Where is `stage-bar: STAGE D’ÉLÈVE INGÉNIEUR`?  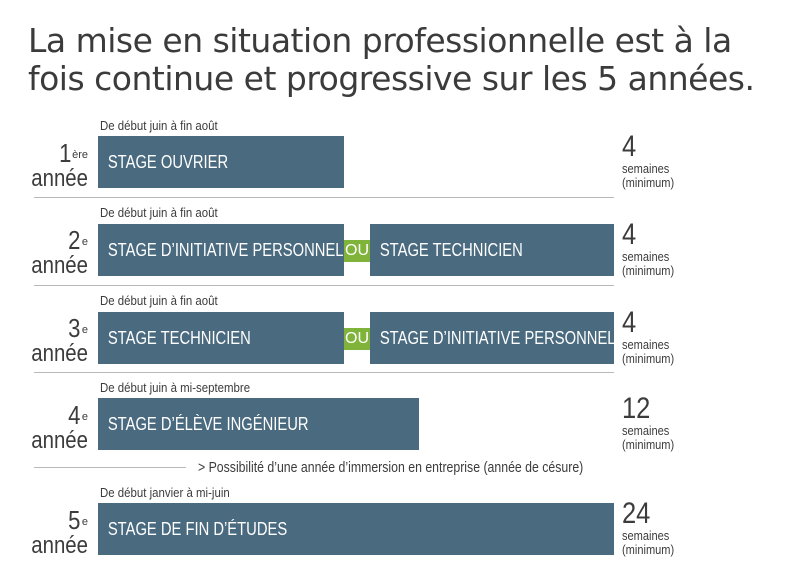
stage-bar: STAGE D’ÉLÈVE INGÉNIEUR is located at coordinates (258, 424).